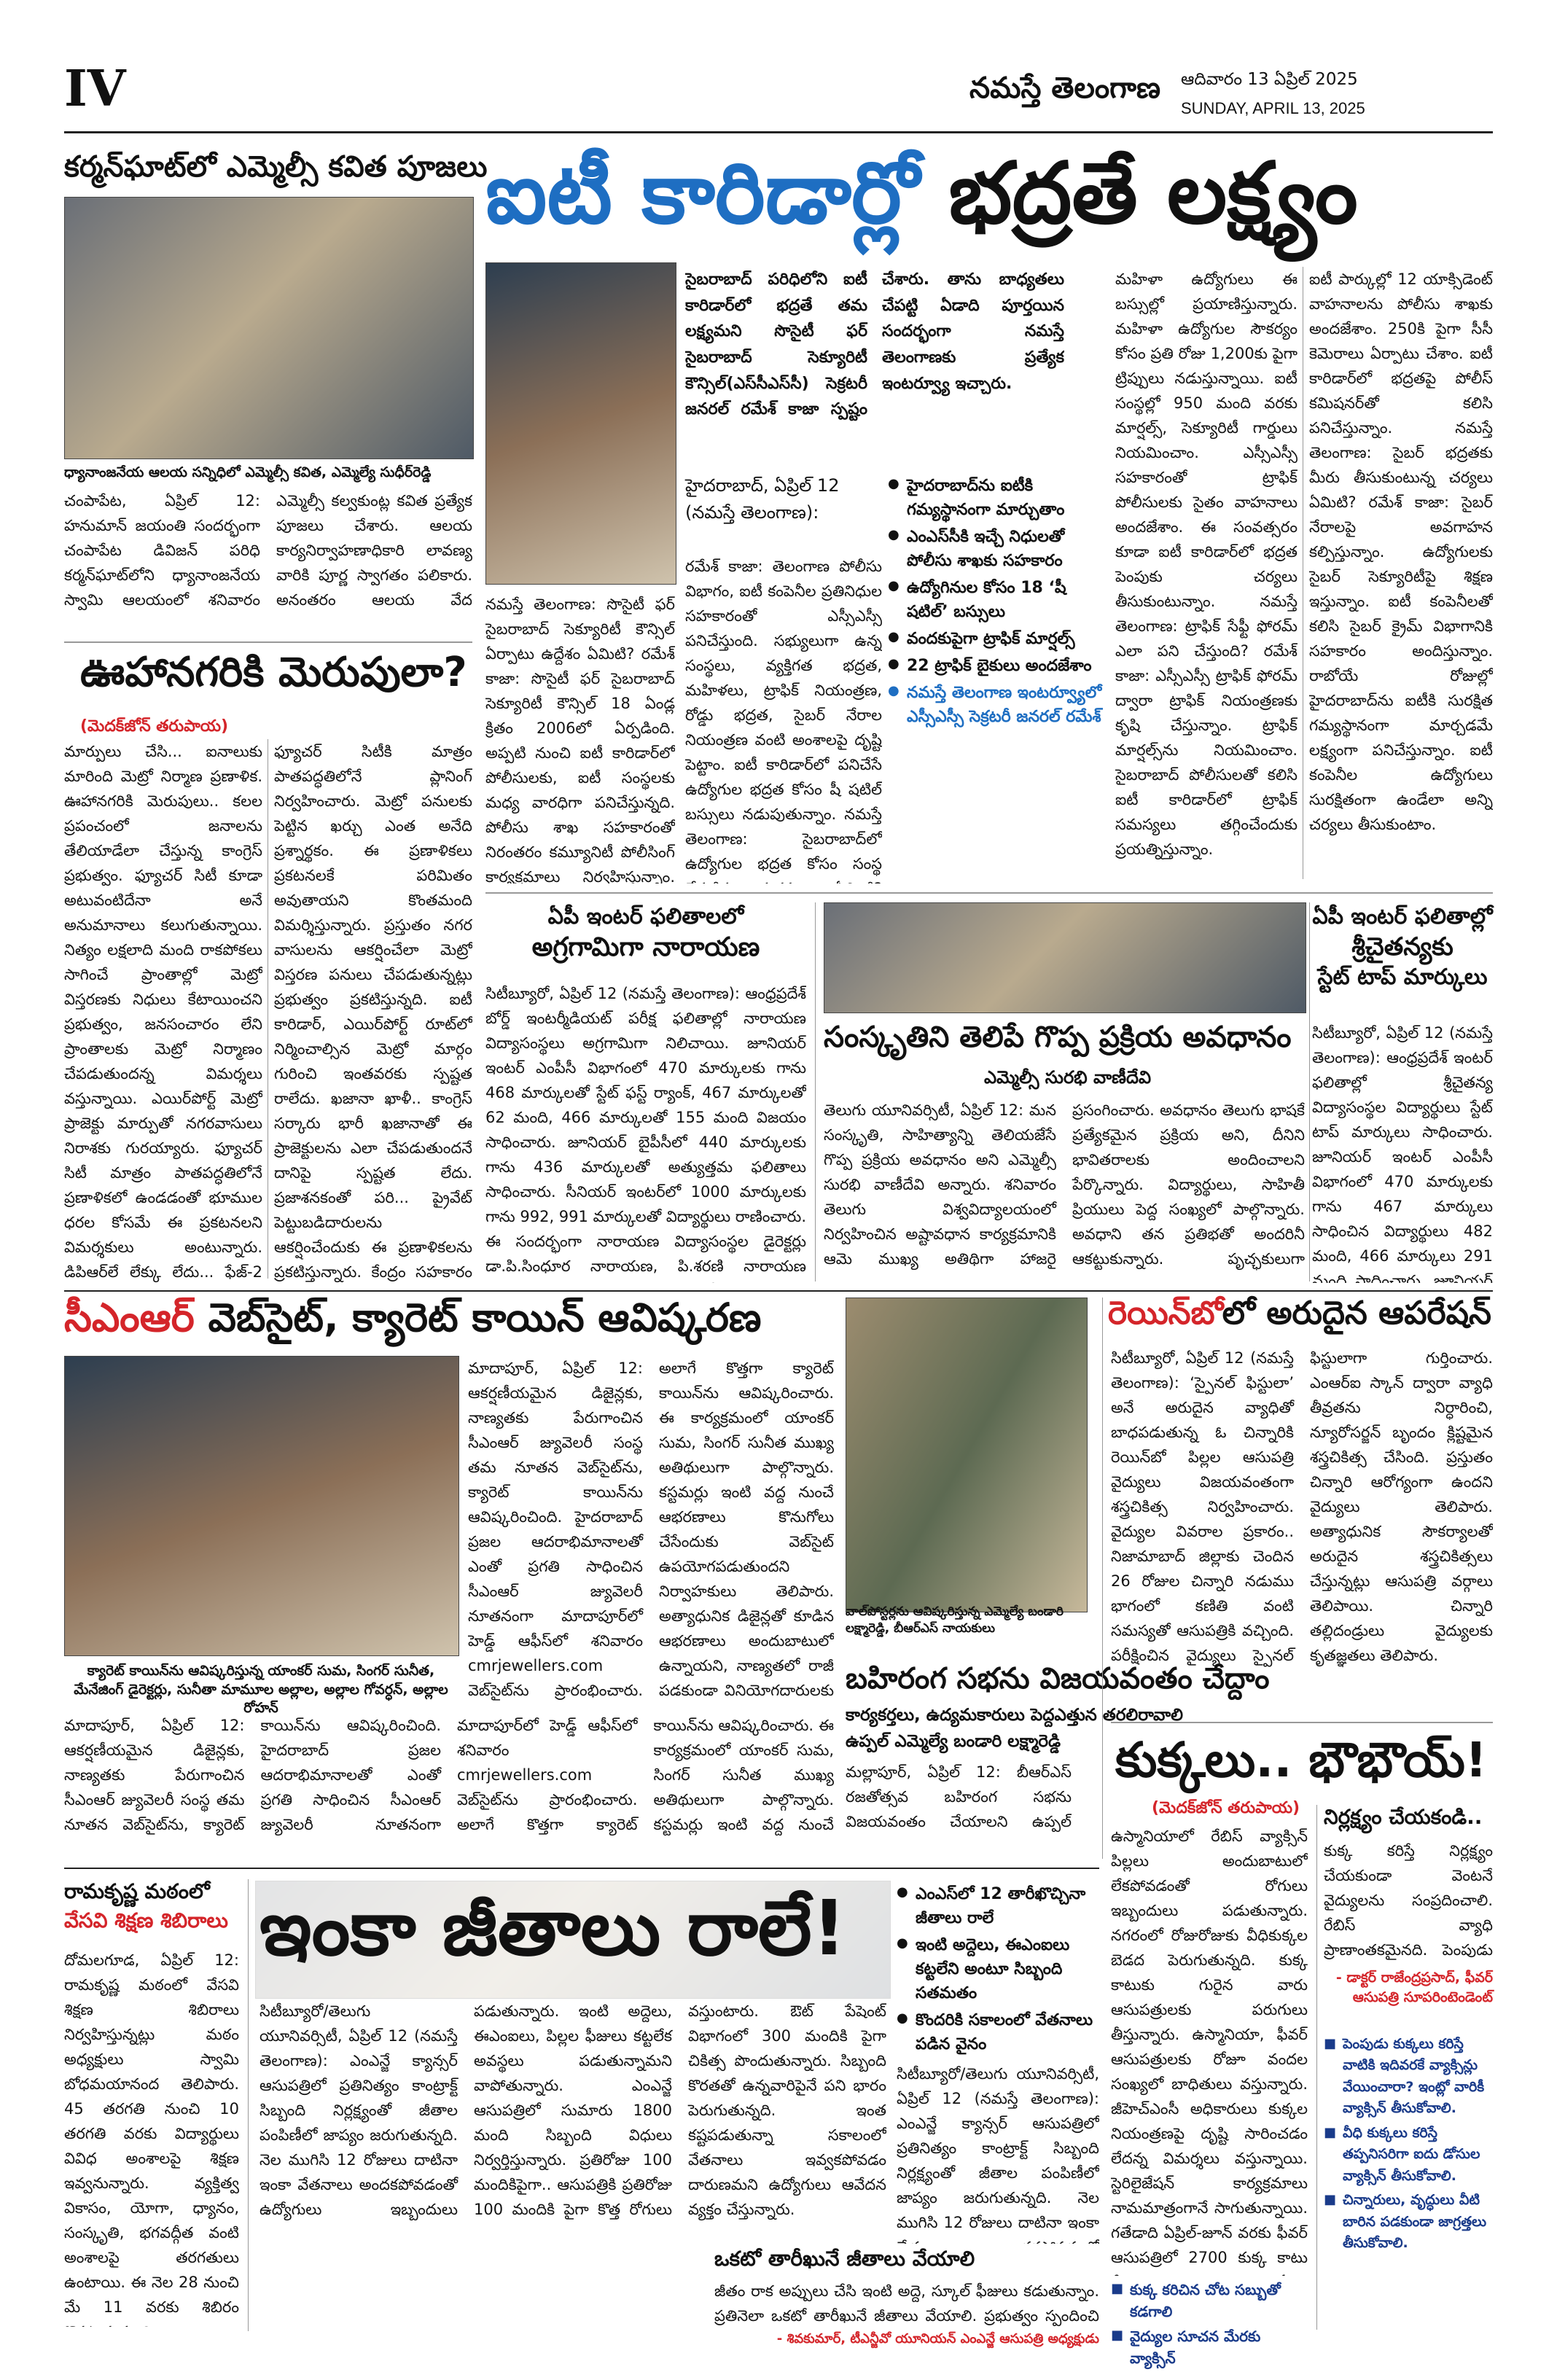 The width and height of the screenshot is (1557, 2380). Describe the element at coordinates (248, 2105) in the screenshot. I see `ramakrishna-divider` at that location.